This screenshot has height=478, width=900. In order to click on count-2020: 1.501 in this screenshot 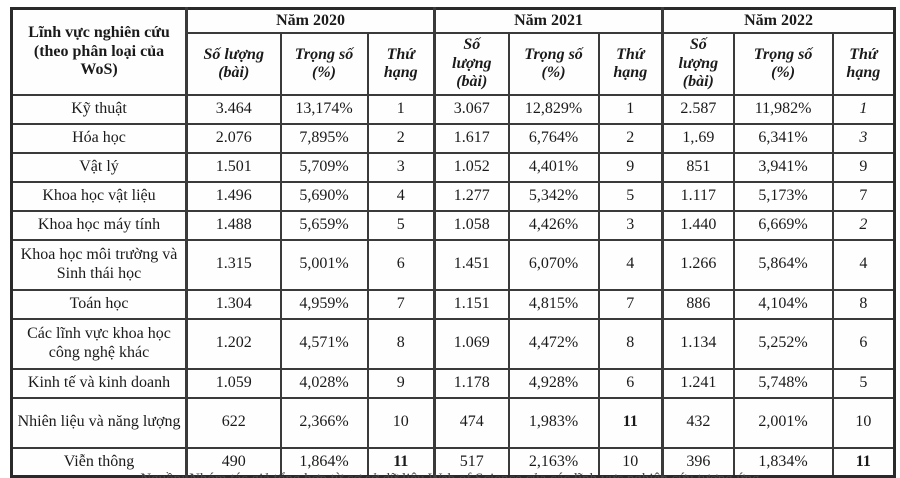, I will do `click(233, 167)`.